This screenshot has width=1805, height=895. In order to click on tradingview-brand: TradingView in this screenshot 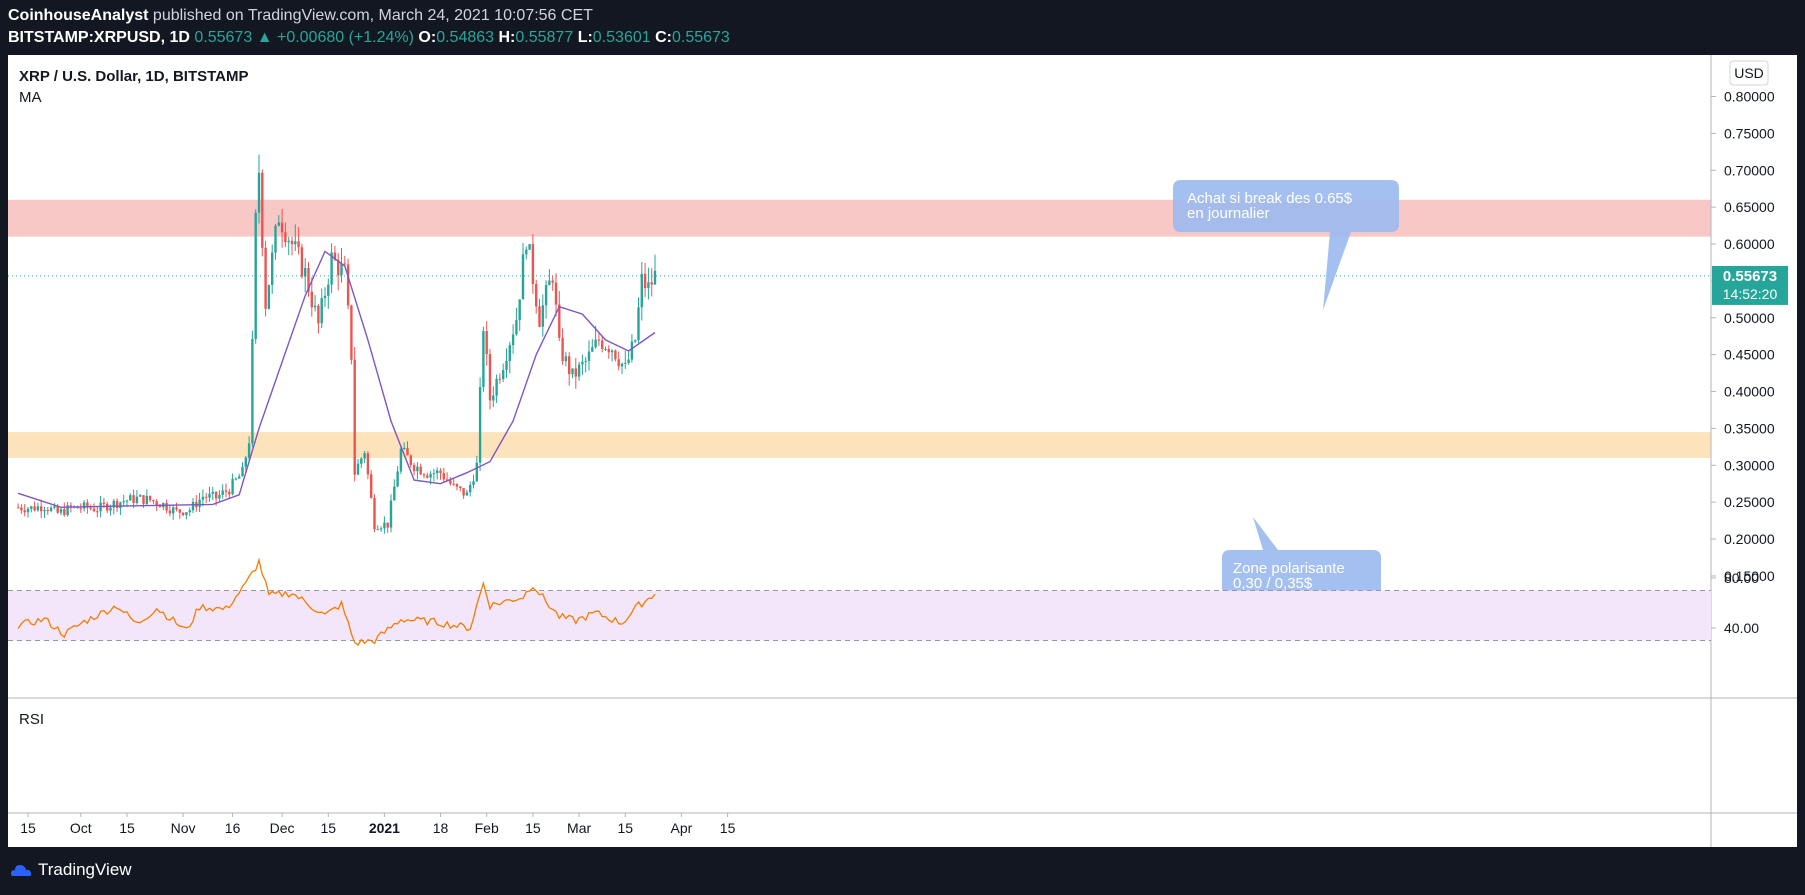, I will do `click(85, 869)`.